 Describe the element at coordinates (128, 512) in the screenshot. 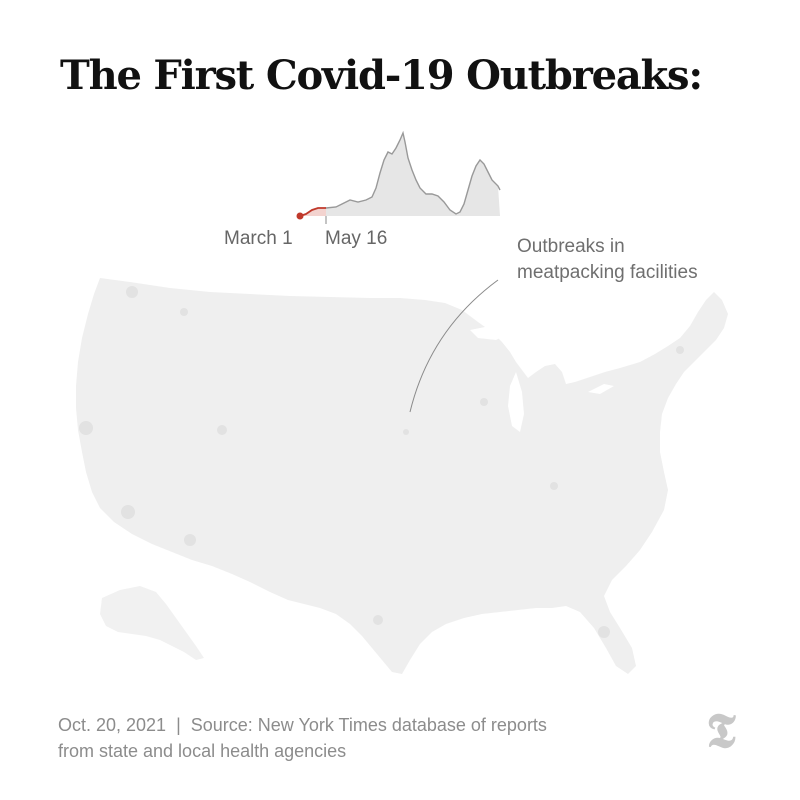

I see `hotspot-los-angeles` at that location.